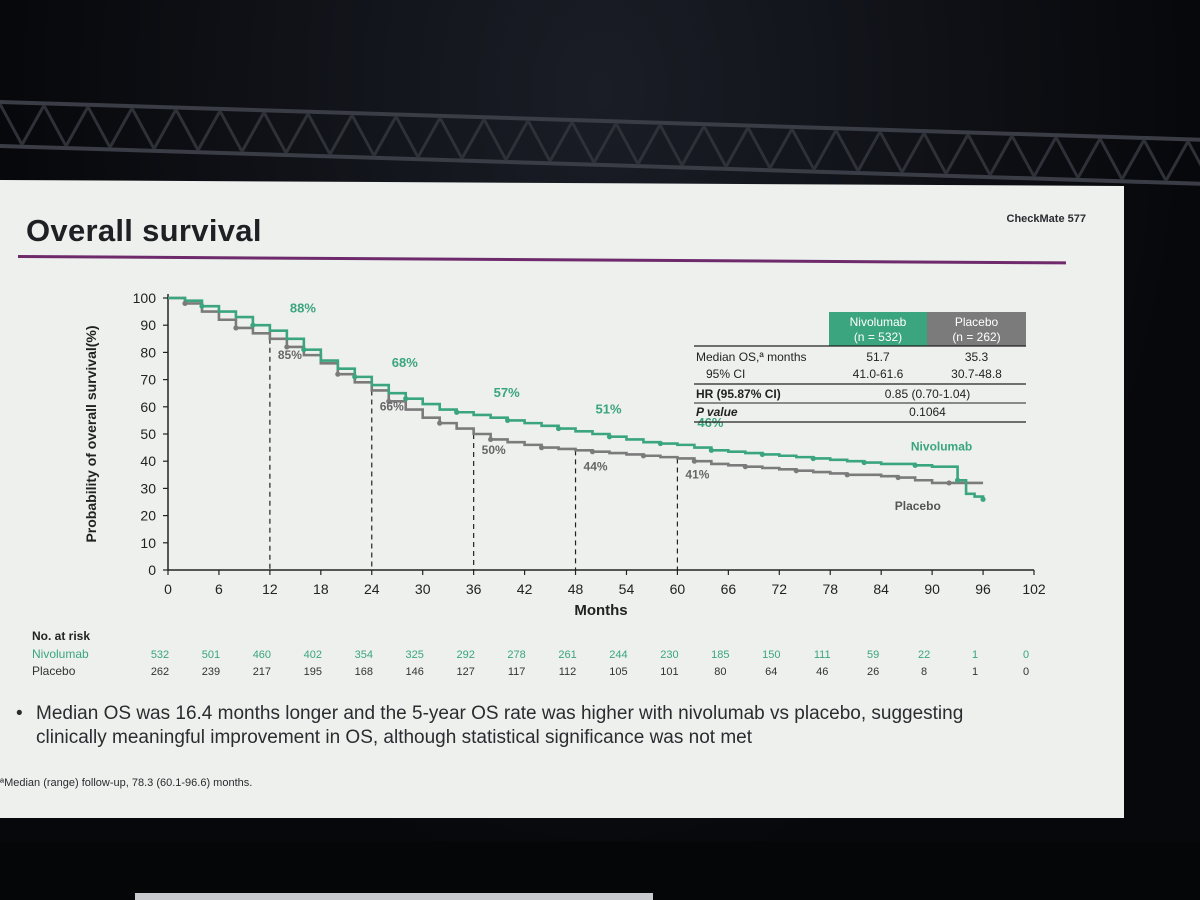  What do you see at coordinates (148, 488) in the screenshot?
I see `y-tick-label: 30` at bounding box center [148, 488].